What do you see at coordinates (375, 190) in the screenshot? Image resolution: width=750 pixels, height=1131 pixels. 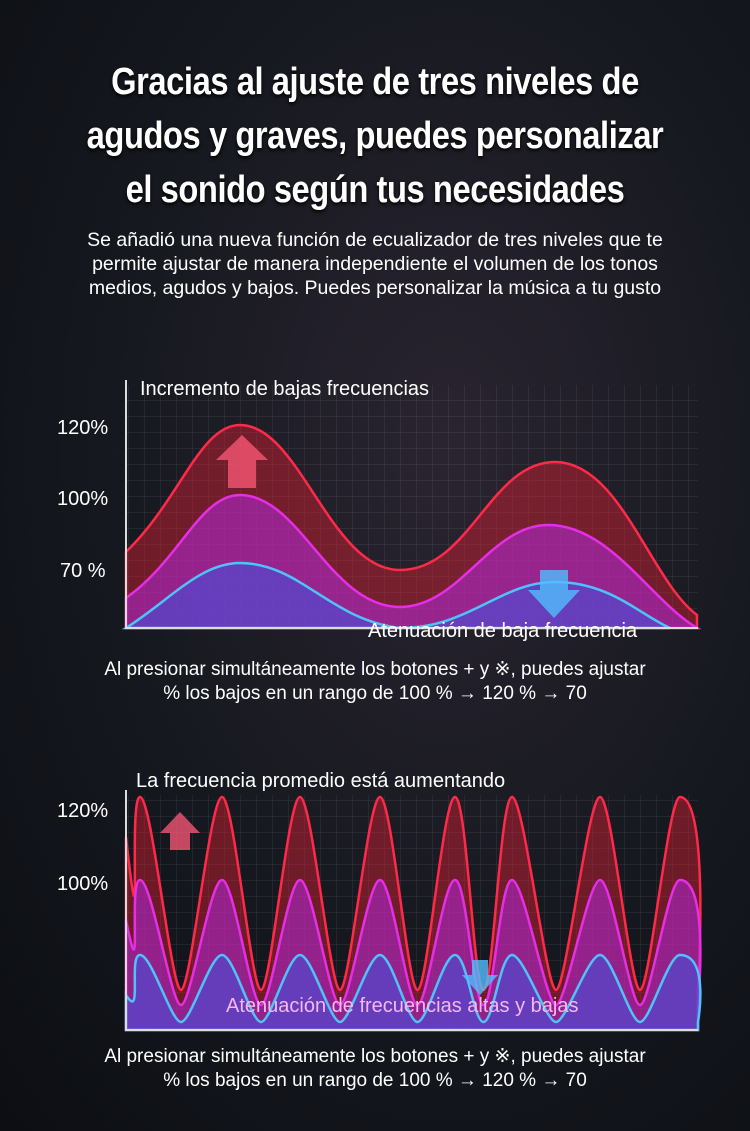 I see `headline-line: el sonido según tus necesidades` at bounding box center [375, 190].